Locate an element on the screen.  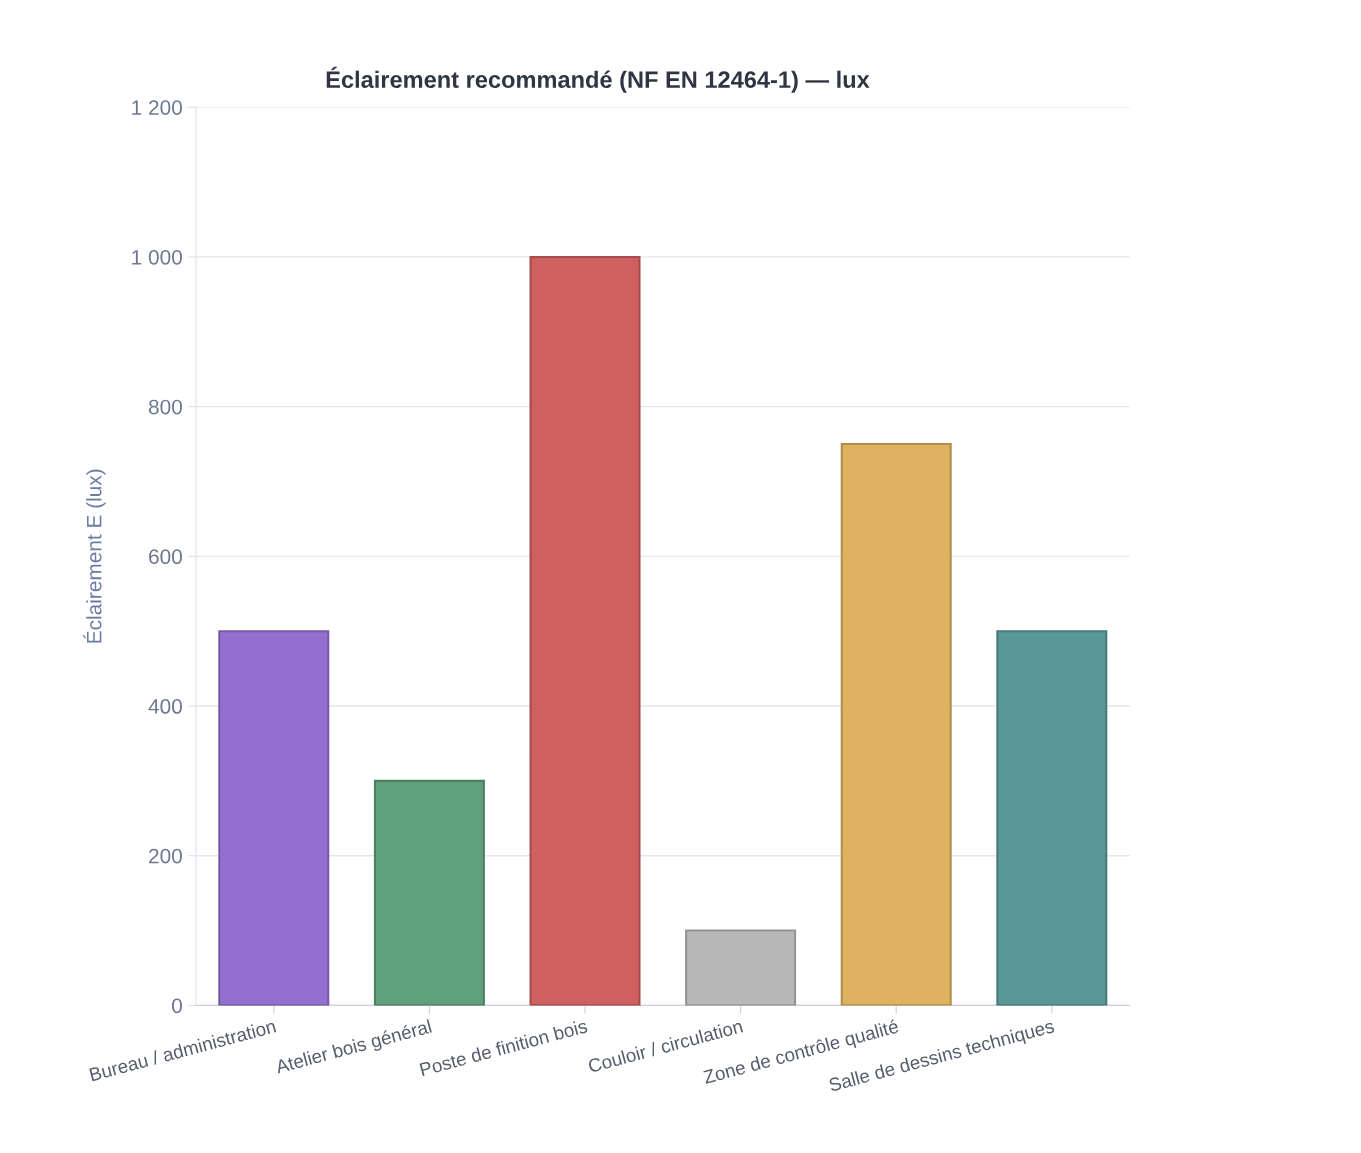
y-tick-label: 1 000 is located at coordinates (157, 257).